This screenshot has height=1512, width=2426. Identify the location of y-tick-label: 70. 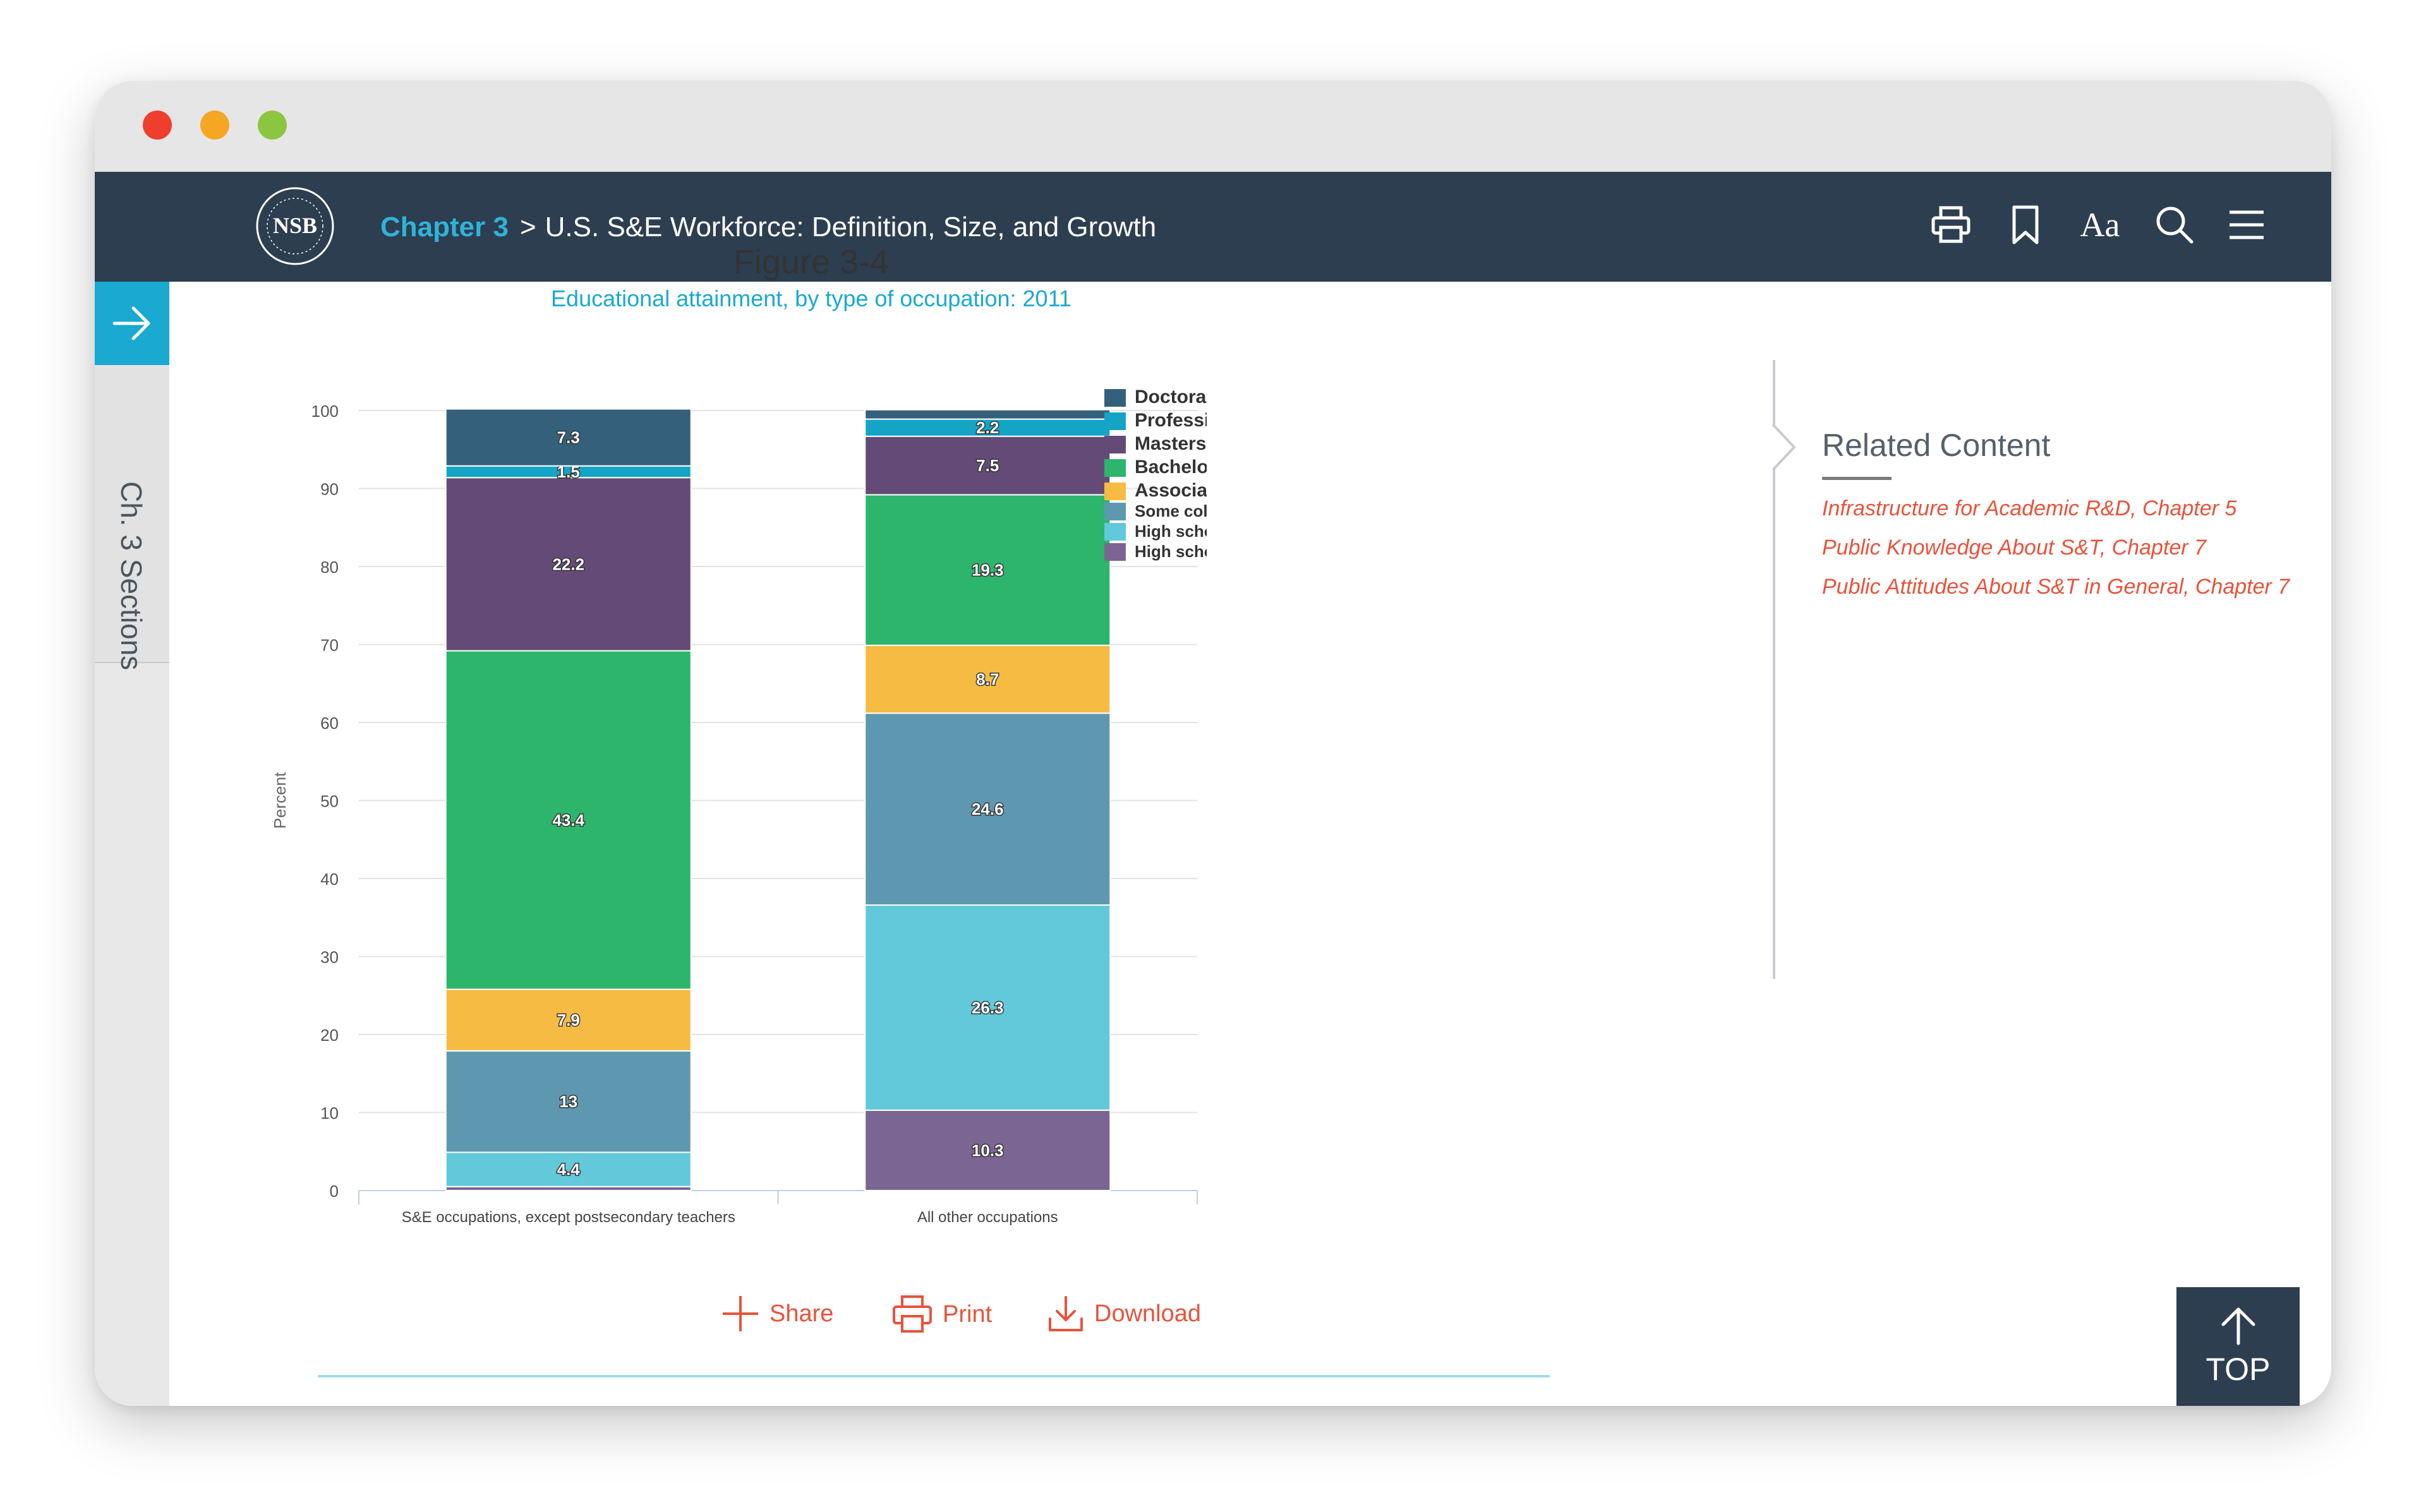
(329, 645).